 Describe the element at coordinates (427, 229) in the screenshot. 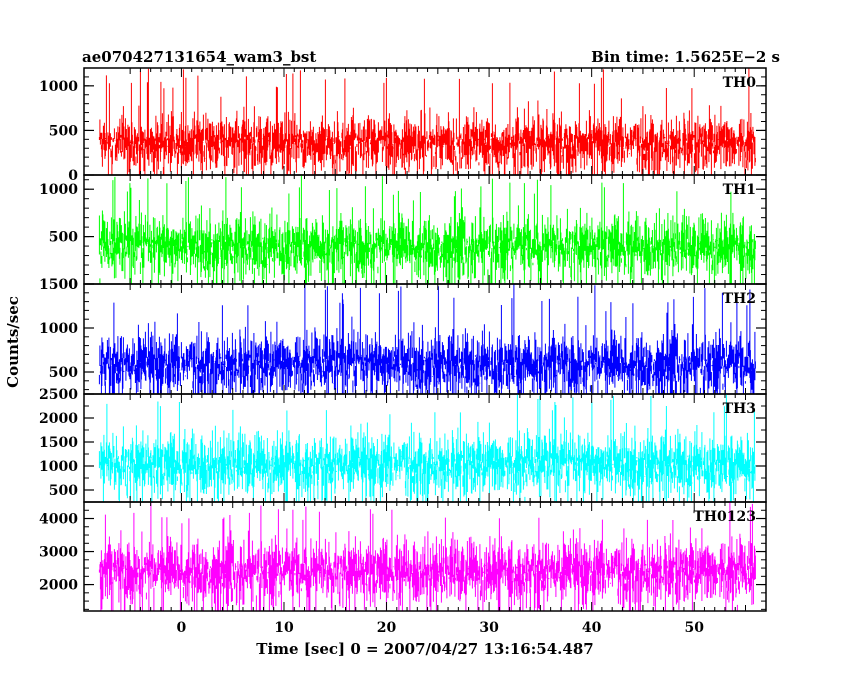

I see `series-th1` at that location.